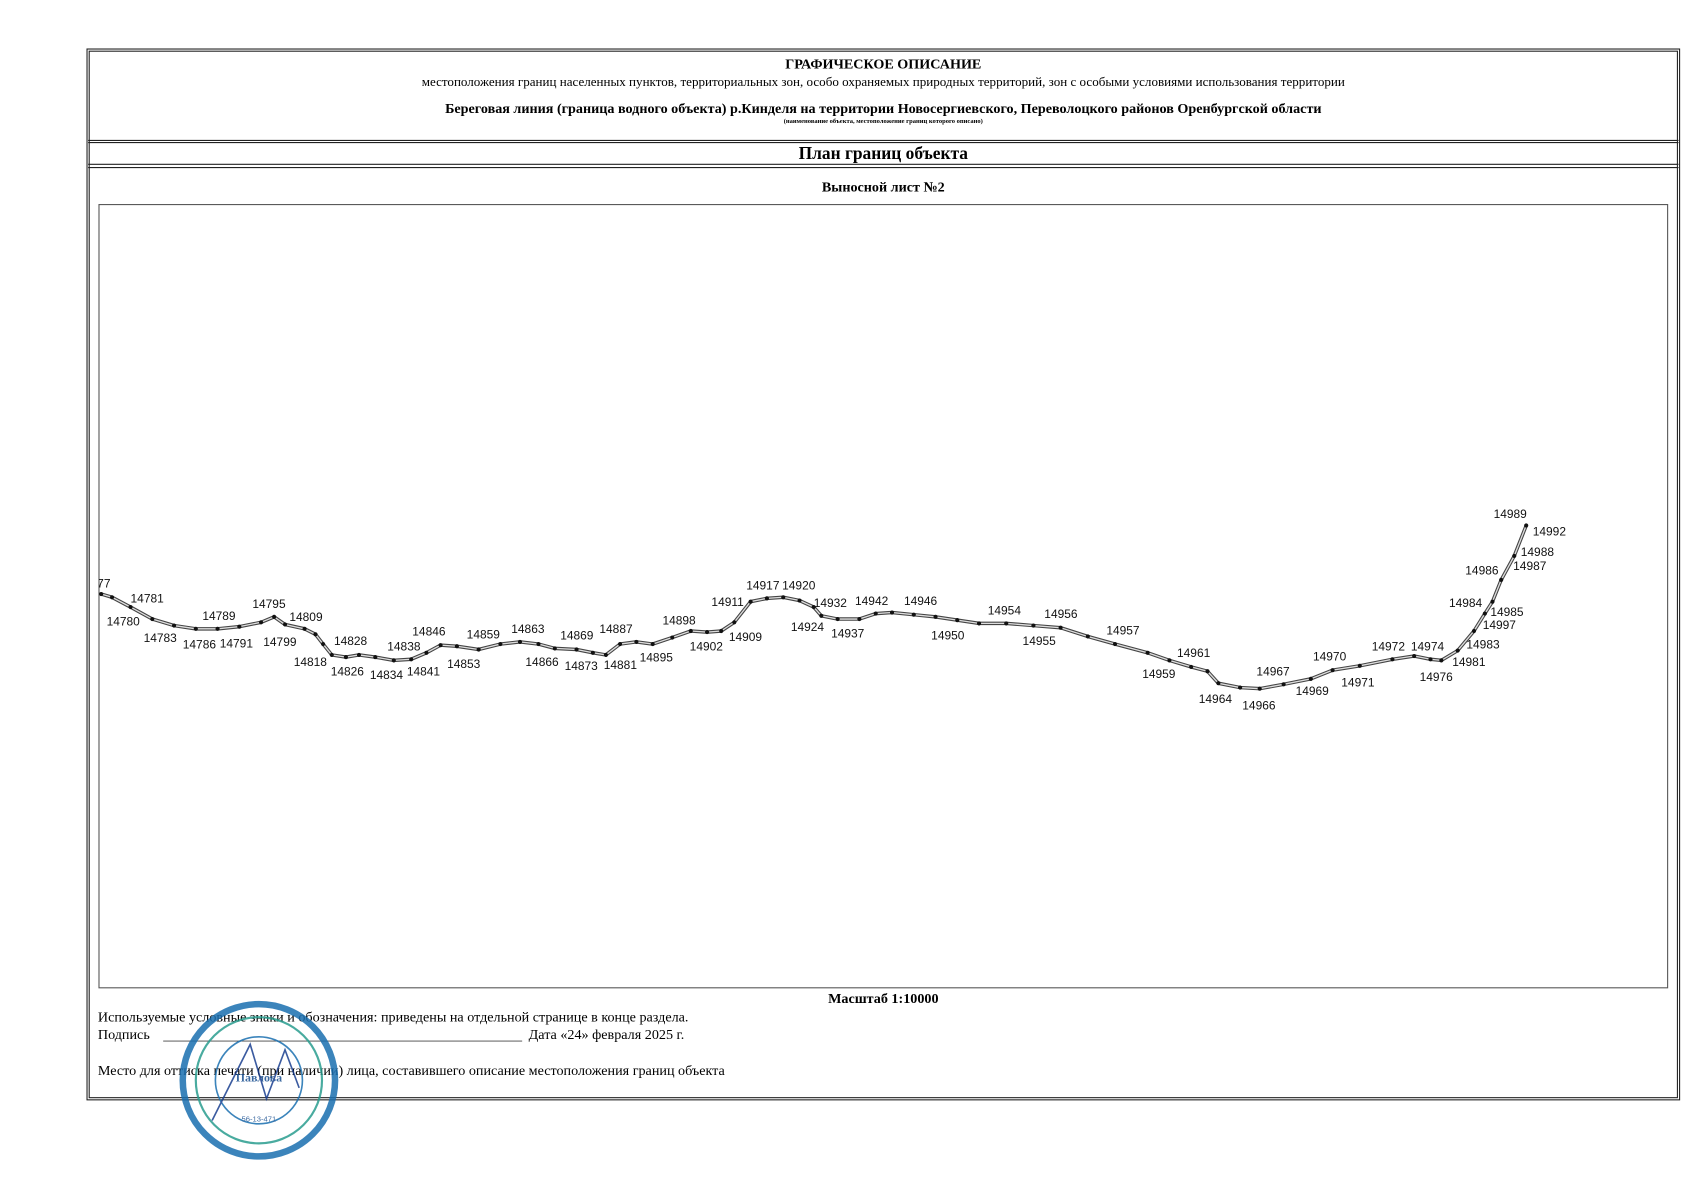 This screenshot has width=1697, height=1200. I want to click on point-label: 14846, so click(429, 631).